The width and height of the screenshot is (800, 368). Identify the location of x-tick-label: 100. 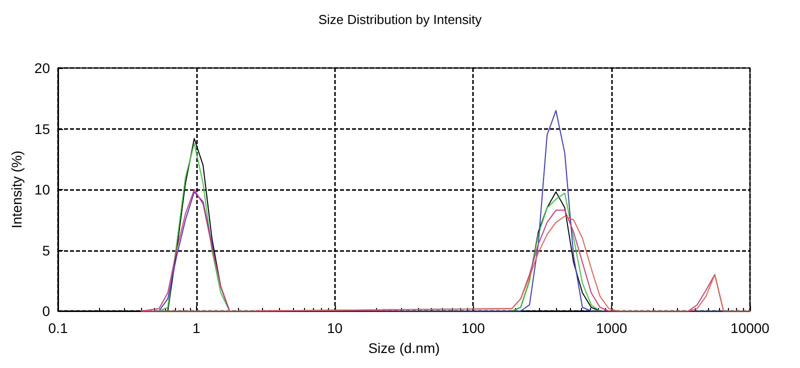
(474, 328).